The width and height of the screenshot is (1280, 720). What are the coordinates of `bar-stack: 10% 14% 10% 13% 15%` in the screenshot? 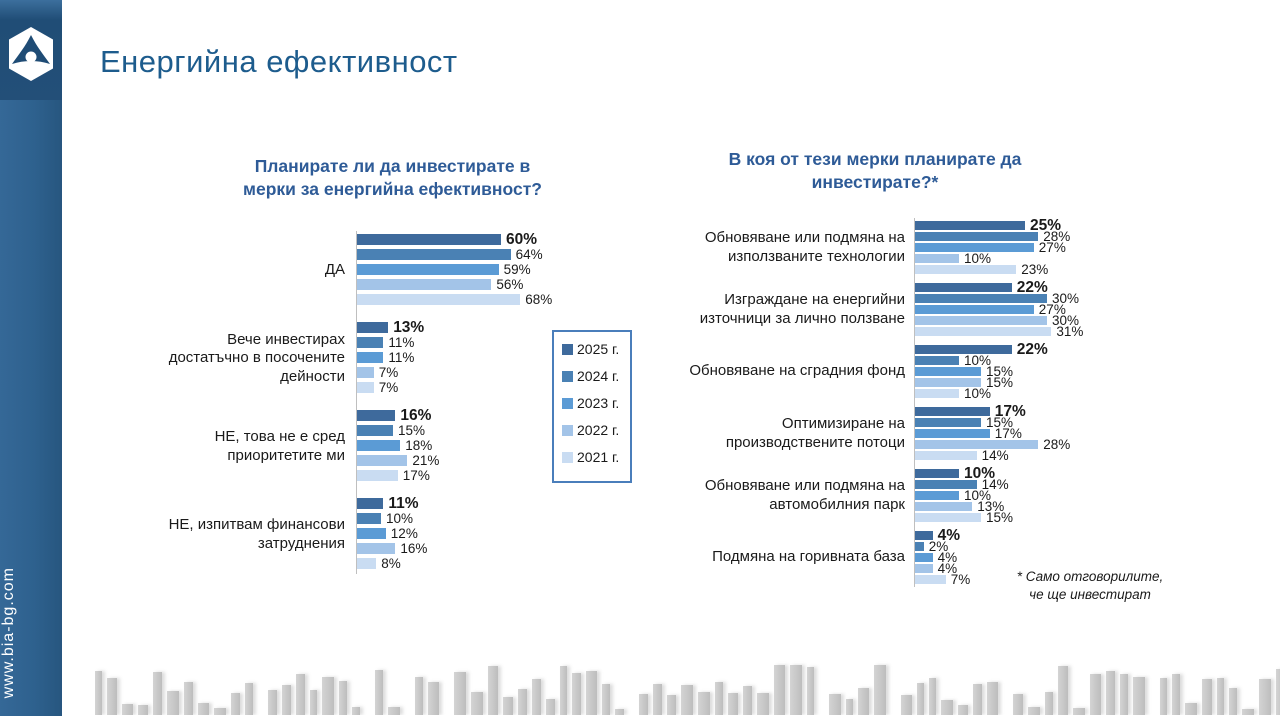 It's located at (1050, 495).